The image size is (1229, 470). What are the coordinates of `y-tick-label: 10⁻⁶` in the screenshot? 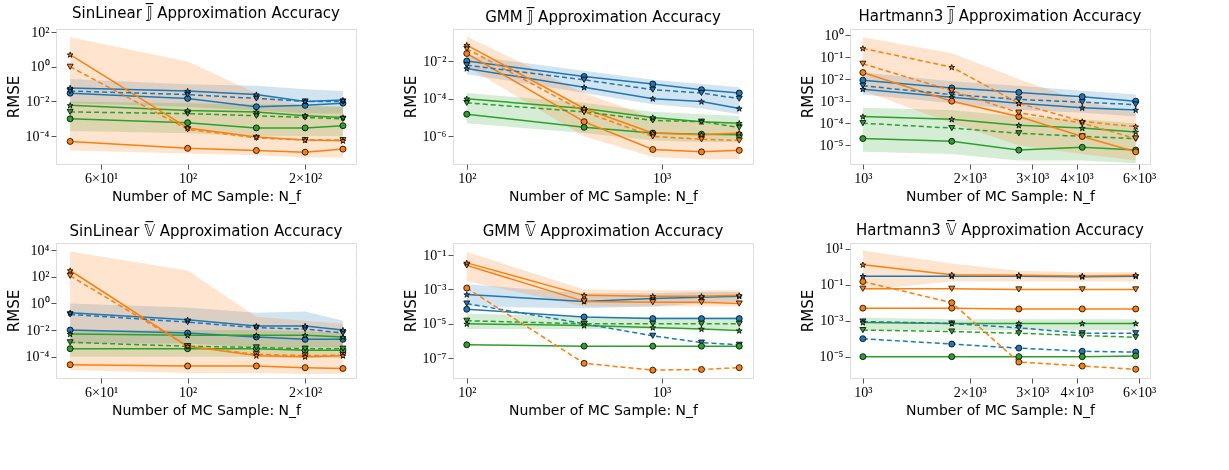 It's located at (434, 136).